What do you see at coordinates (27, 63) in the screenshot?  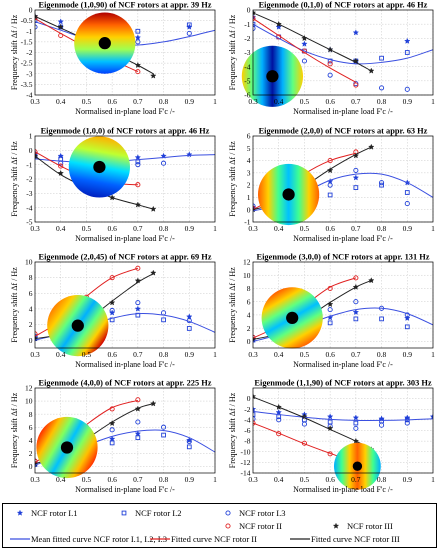 I see `y-tick-label: -2.5` at bounding box center [27, 63].